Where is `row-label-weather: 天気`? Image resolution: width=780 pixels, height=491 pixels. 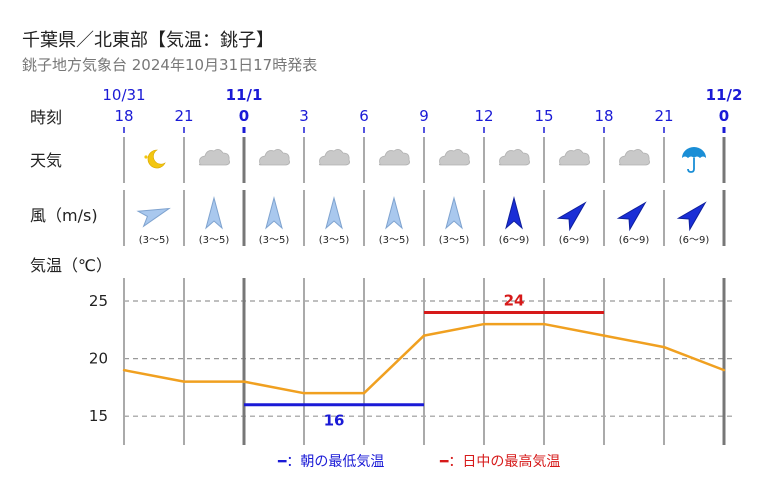
row-label-weather: 天気 is located at coordinates (46, 160).